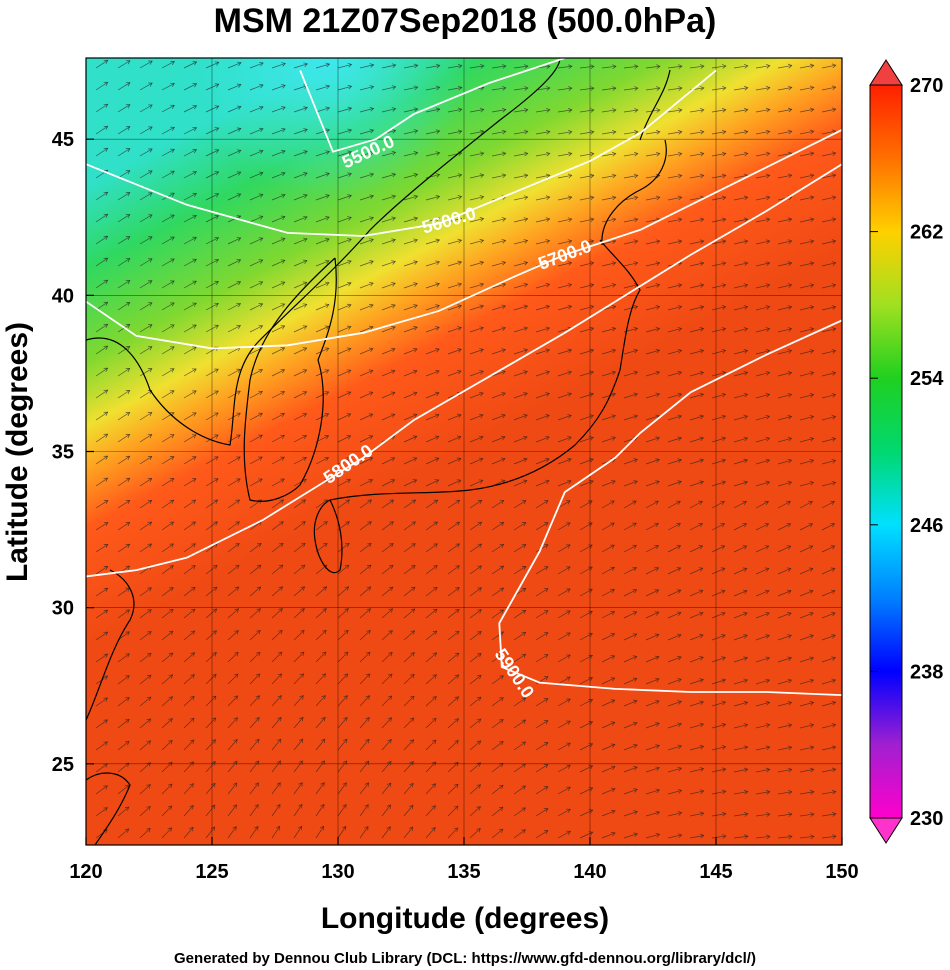 The width and height of the screenshot is (950, 970). Describe the element at coordinates (337, 872) in the screenshot. I see `x-tick-label: 130` at that location.